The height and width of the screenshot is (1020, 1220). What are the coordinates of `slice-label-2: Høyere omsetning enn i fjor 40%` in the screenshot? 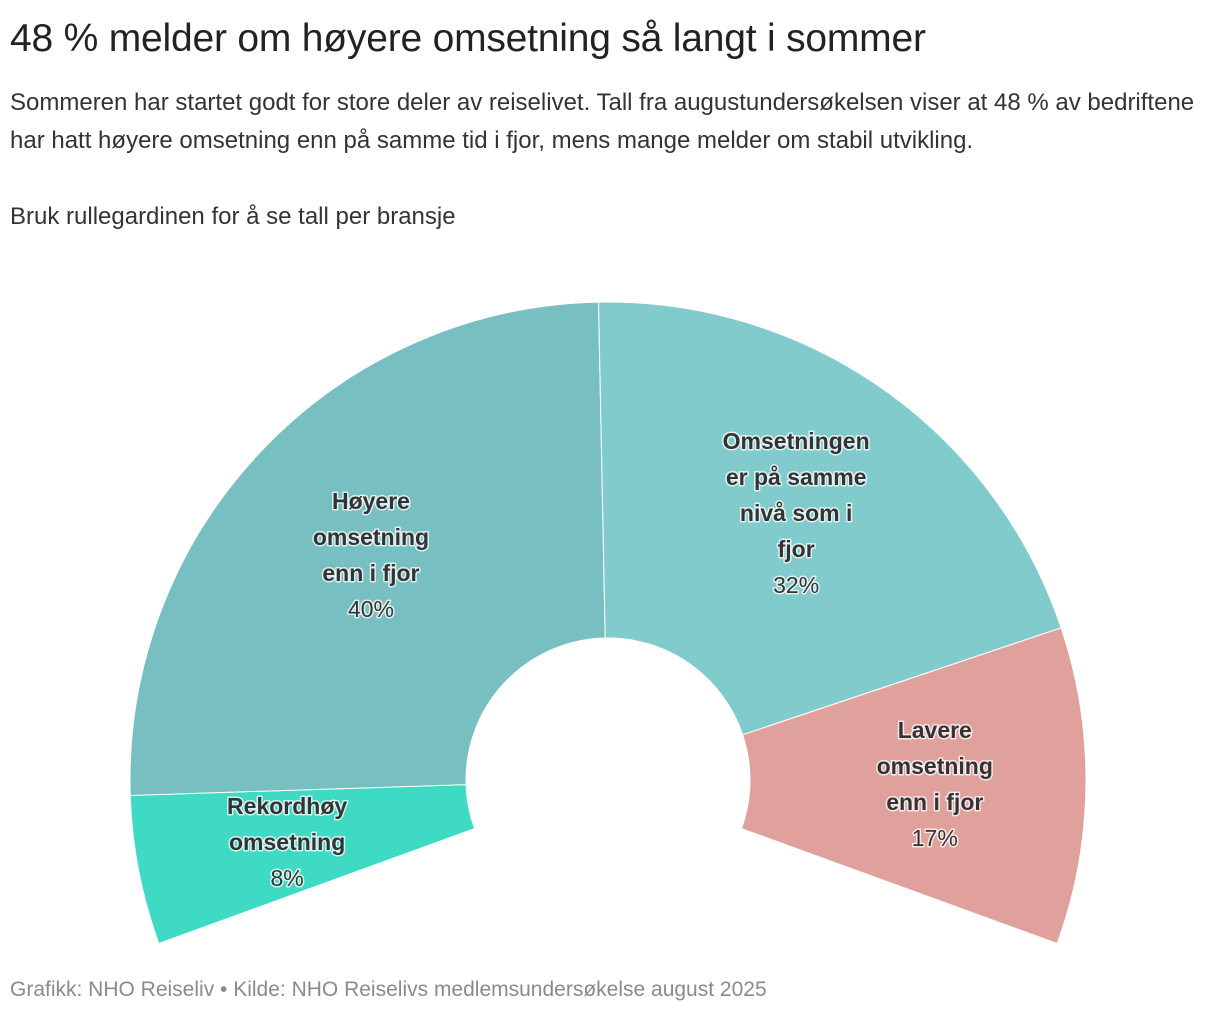 It's located at (370, 555).